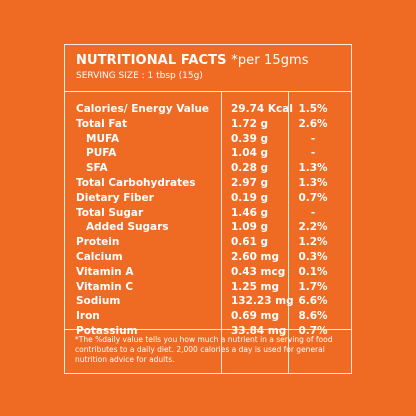 This screenshot has width=416, height=416. Describe the element at coordinates (102, 123) in the screenshot. I see `nutrient-name: Total Fat` at that location.